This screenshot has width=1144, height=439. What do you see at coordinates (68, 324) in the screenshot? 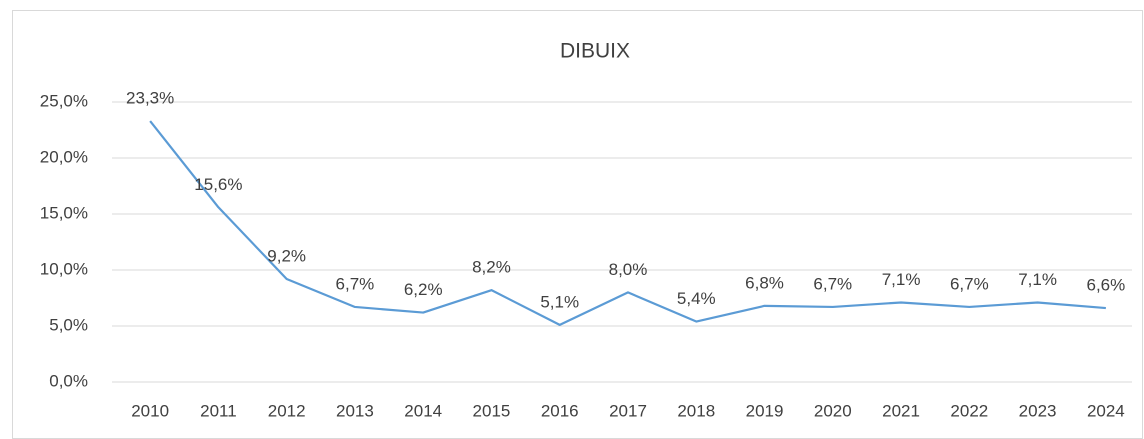
I see `y-tick-label: 5,0%` at bounding box center [68, 324].